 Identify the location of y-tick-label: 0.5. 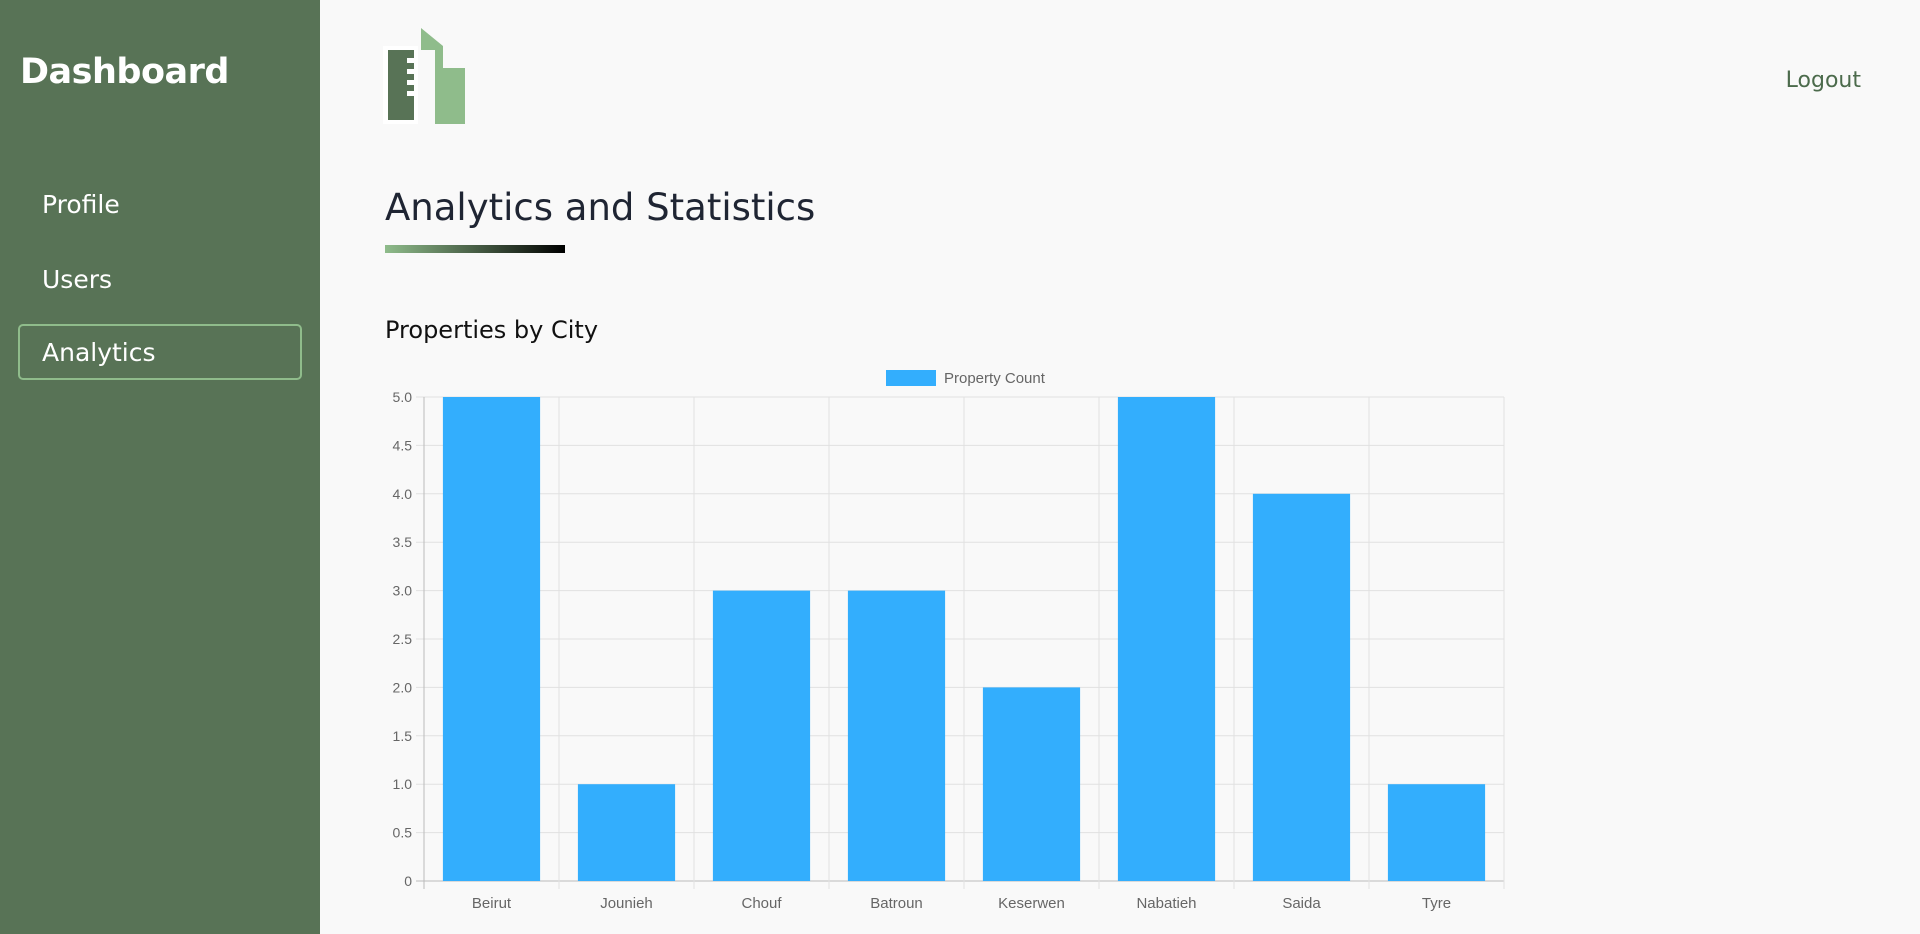
(403, 833).